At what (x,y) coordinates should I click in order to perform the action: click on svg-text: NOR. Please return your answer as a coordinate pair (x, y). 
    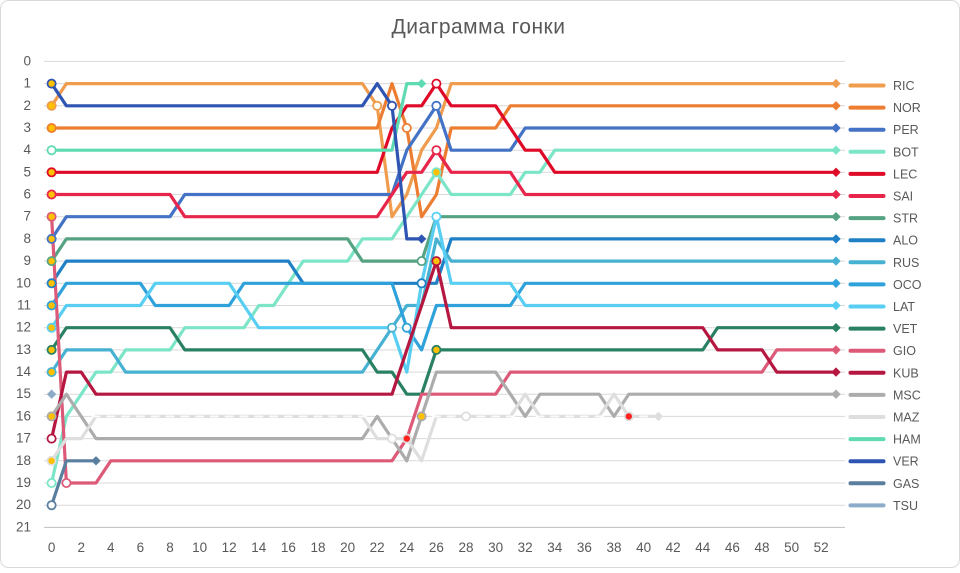
    Looking at the image, I should click on (907, 108).